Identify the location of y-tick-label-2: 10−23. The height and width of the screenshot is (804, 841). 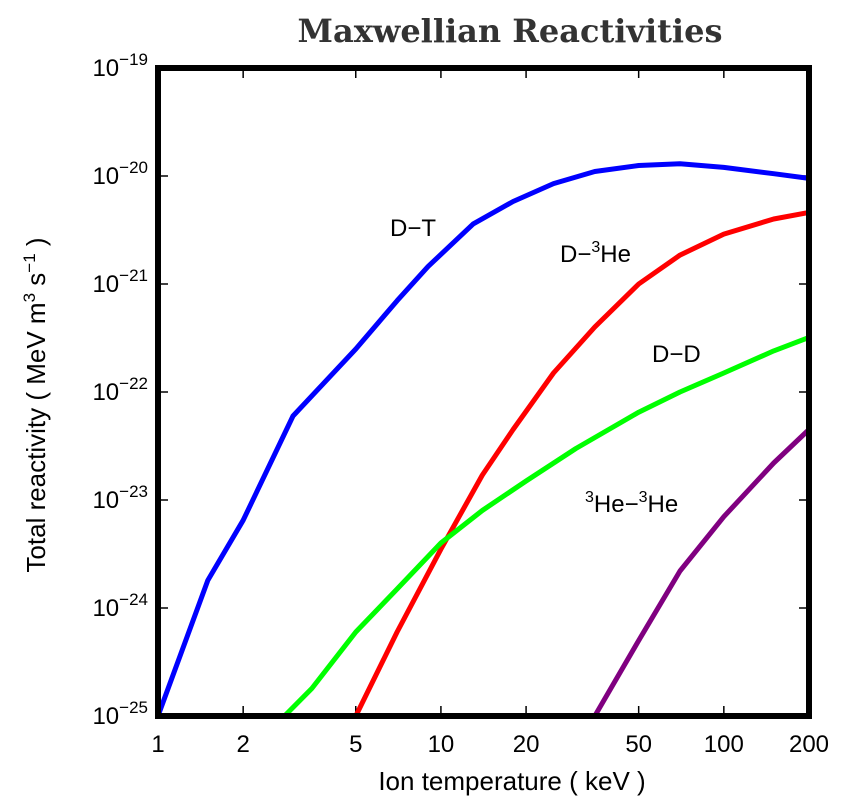
(120, 498).